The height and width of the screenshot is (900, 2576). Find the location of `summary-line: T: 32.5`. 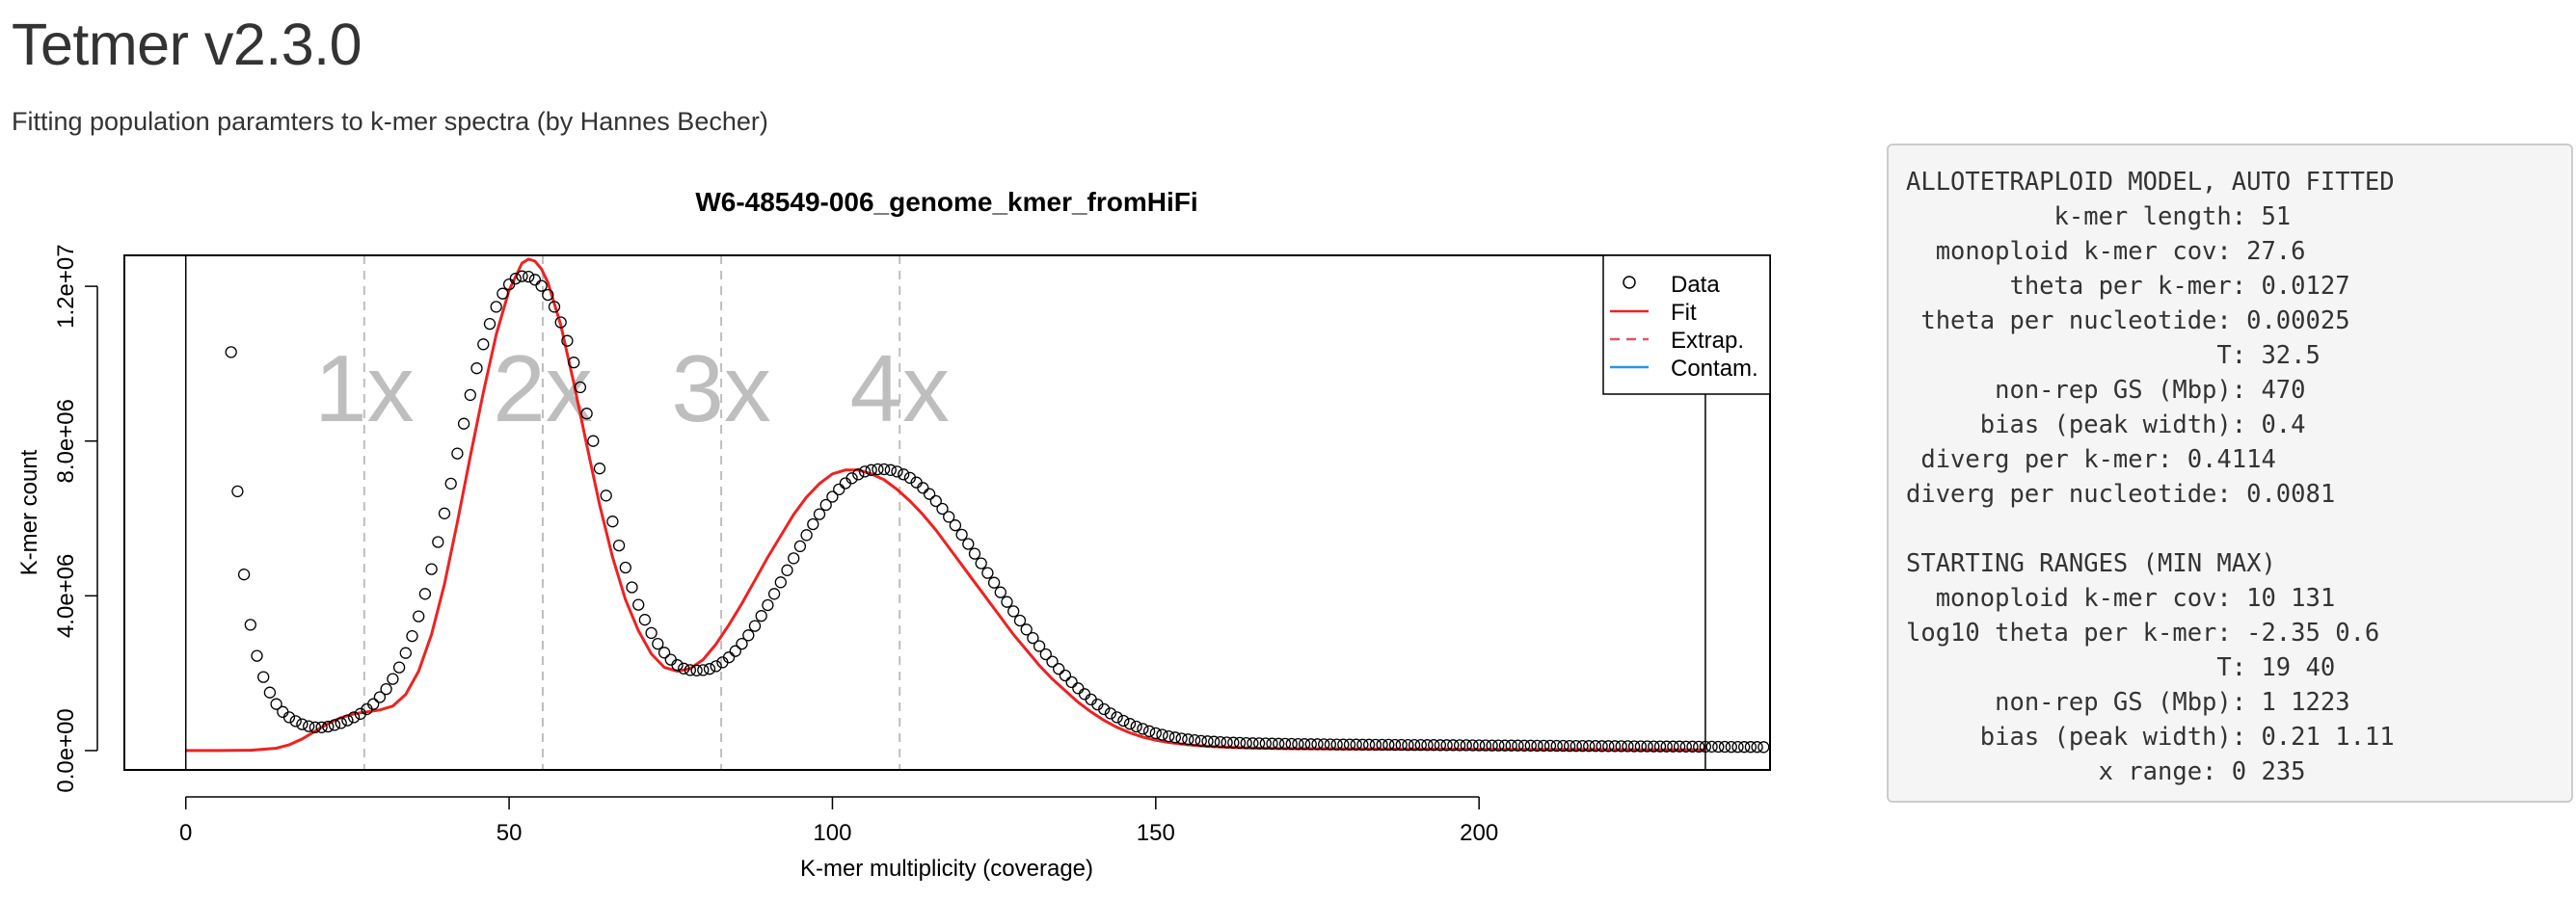

summary-line: T: 32.5 is located at coordinates (2114, 355).